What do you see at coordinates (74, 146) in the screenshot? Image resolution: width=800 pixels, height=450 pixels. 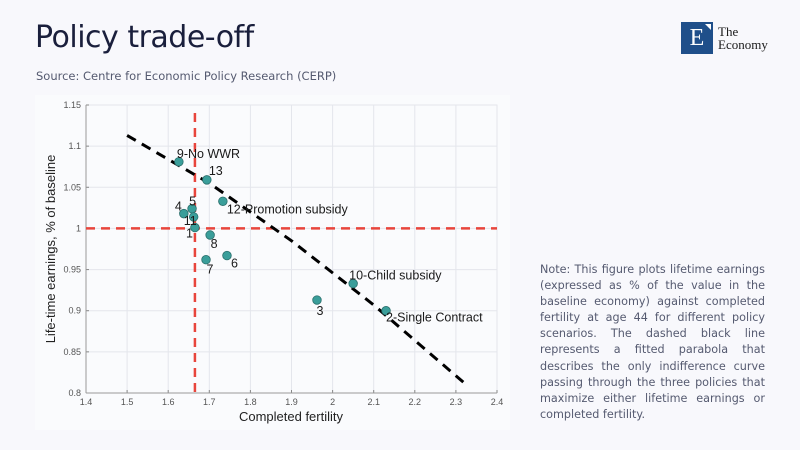 I see `y-tick-label: 1.1` at bounding box center [74, 146].